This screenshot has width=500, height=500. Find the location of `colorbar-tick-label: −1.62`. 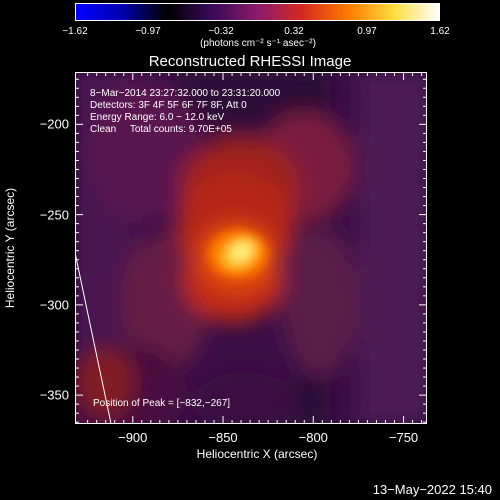

colorbar-tick-label: −1.62 is located at coordinates (75, 31).